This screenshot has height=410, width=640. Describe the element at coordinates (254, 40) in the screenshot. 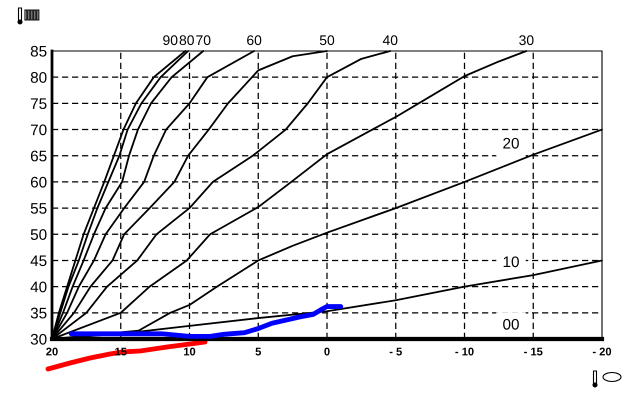

I see `series-label: 60` at that location.